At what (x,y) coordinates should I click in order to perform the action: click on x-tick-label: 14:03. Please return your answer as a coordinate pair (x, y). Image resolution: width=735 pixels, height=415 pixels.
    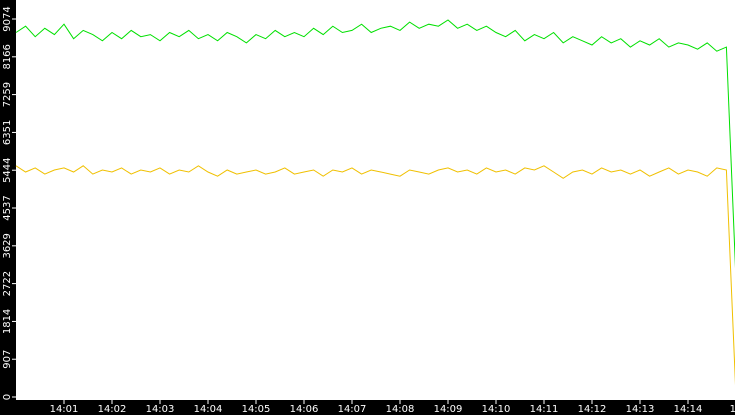
    Looking at the image, I should click on (160, 409).